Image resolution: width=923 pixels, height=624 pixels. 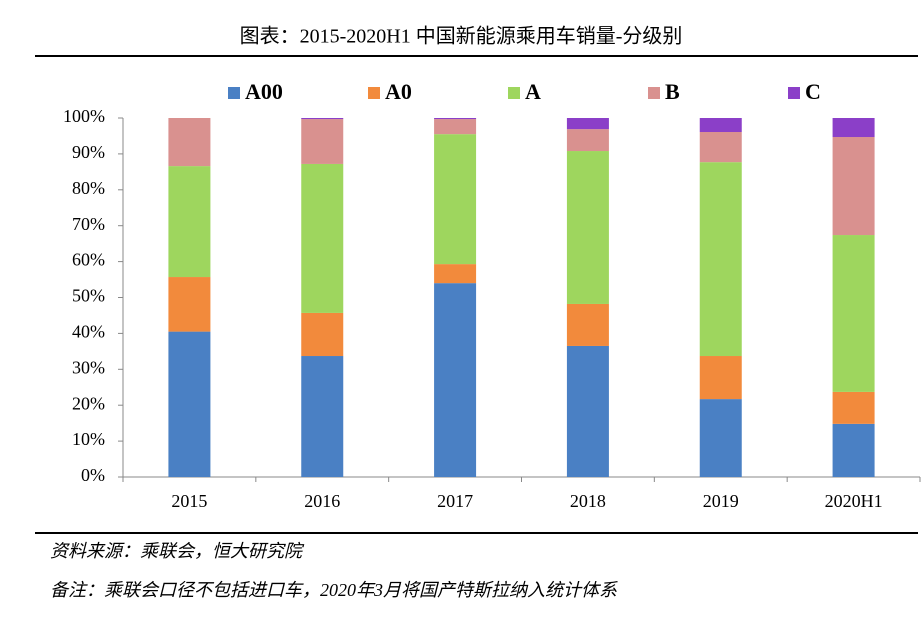 What do you see at coordinates (334, 590) in the screenshot?
I see `footnote: 备注：乘联会口径不包括进口车，2020年3月将国产特斯拉纳入统计体系` at bounding box center [334, 590].